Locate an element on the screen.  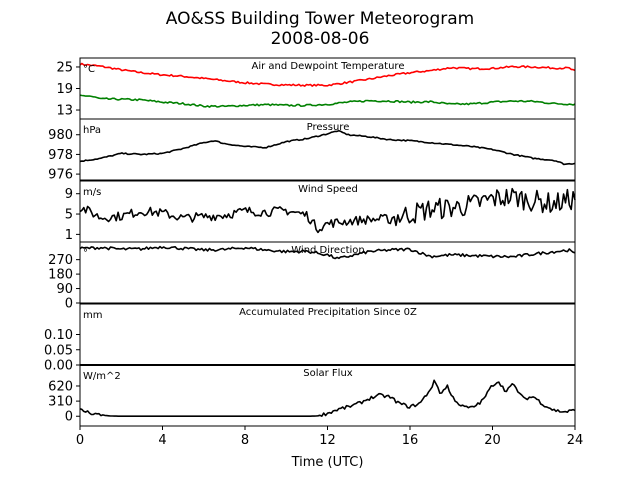
panel-unit-3: ° is located at coordinates (85, 253).